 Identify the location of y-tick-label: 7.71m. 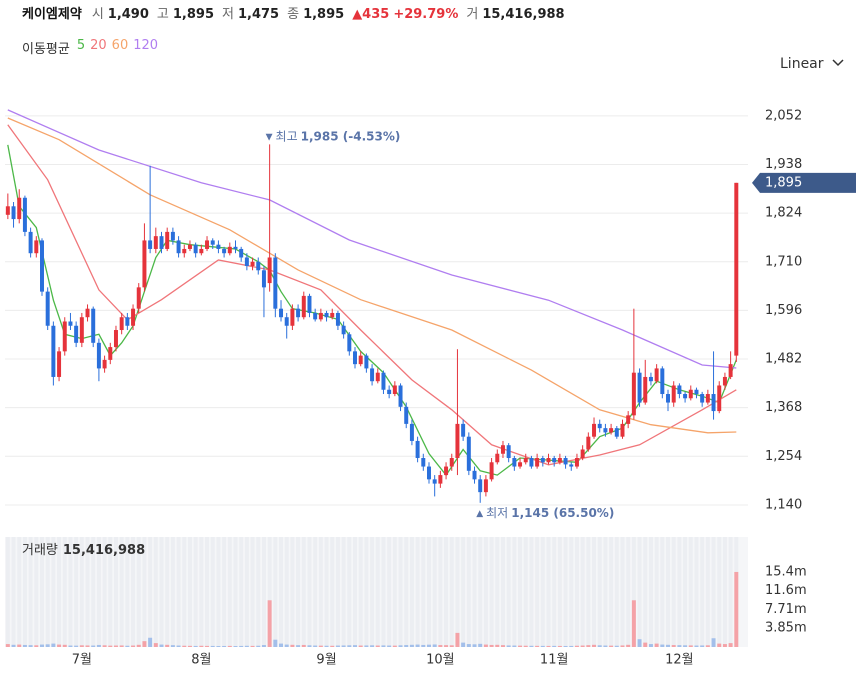
(786, 609).